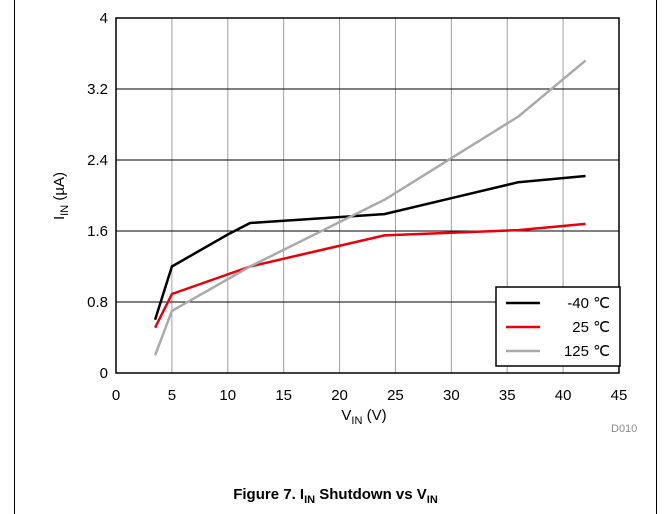  I want to click on x-tick-label: 35, so click(507, 395).